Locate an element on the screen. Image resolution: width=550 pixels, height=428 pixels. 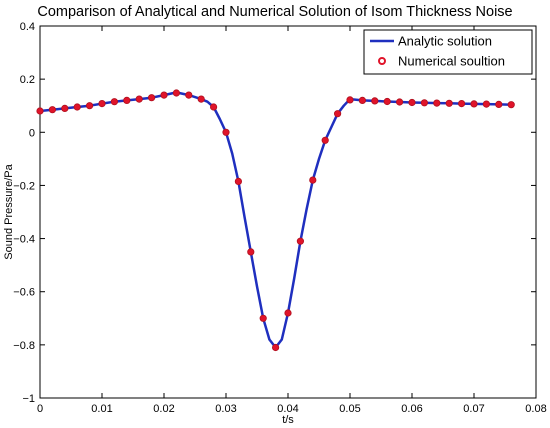
y-tick-label: 0 is located at coordinates (32, 133).